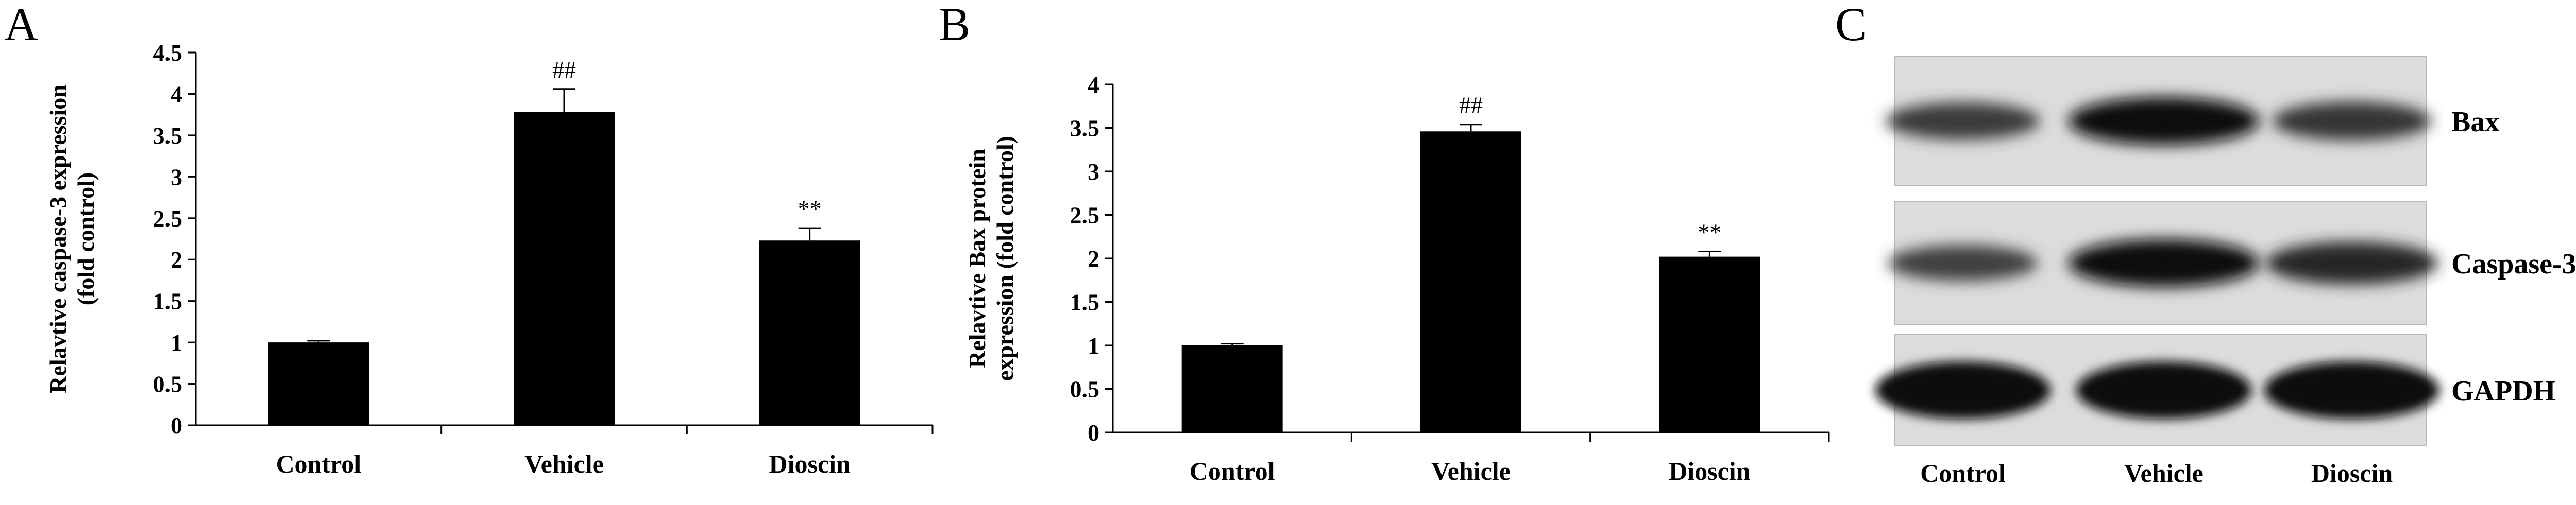  I want to click on y-axis-label: Relavtive caspase-3 expression, so click(58, 238).